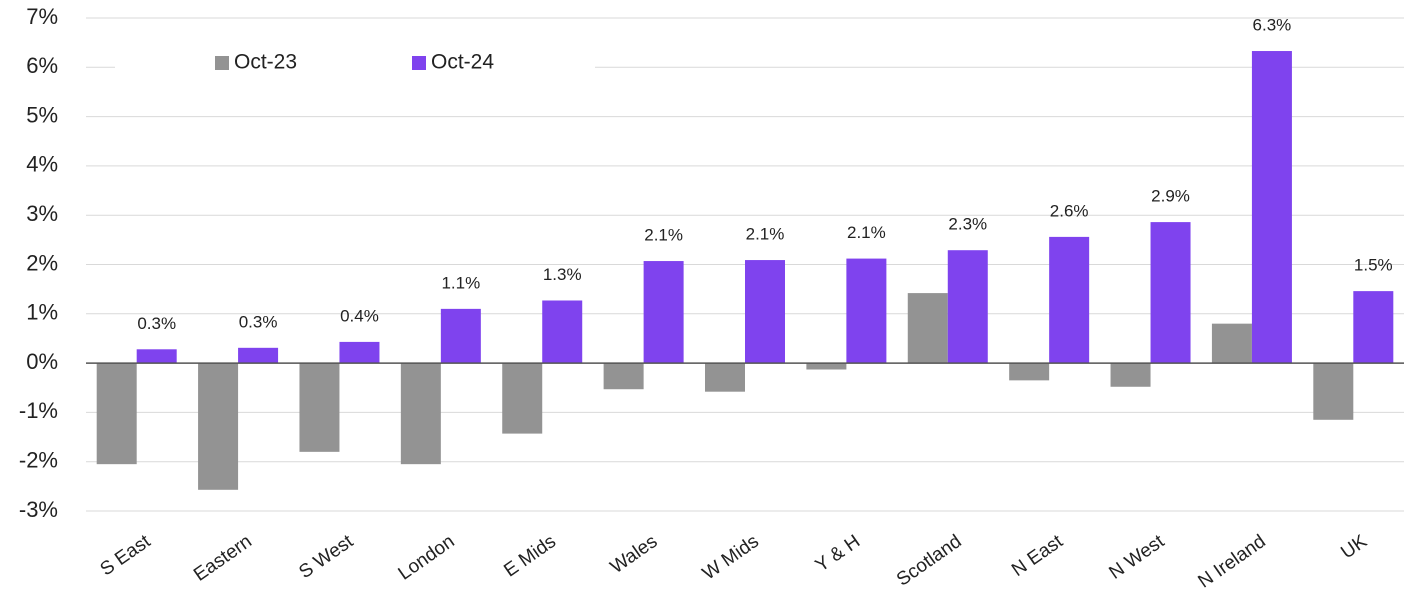 This screenshot has width=1406, height=611. Describe the element at coordinates (1231, 561) in the screenshot. I see `x-tick-label: N Ireland` at that location.